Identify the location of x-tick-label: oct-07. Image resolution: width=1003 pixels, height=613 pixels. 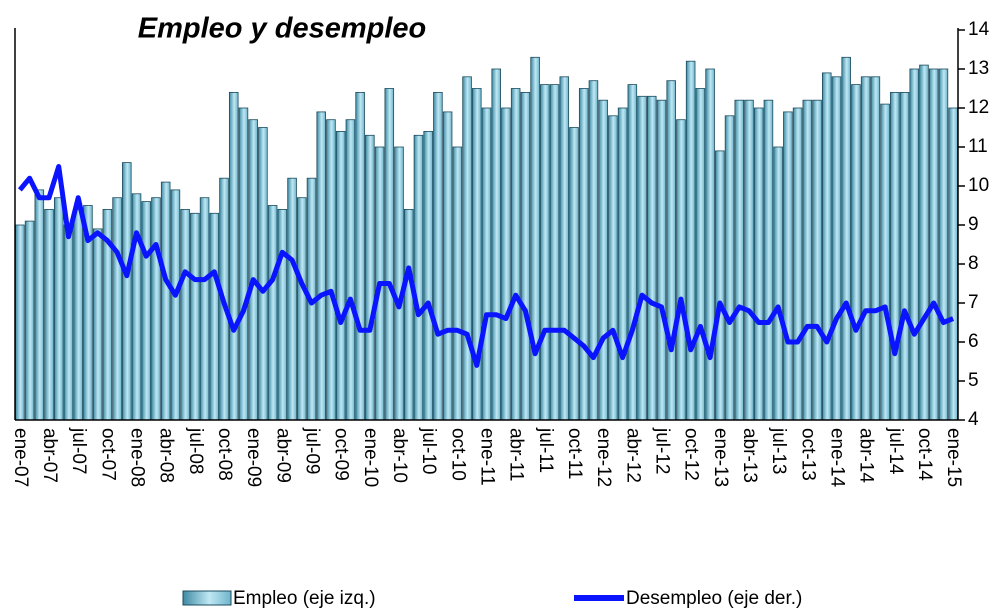
(107, 454).